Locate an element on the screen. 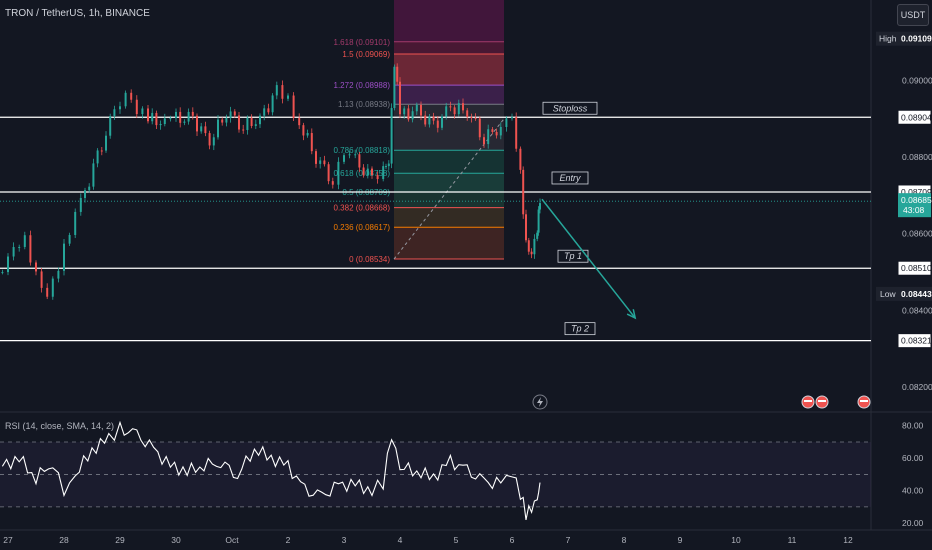  currency-button: USDT is located at coordinates (913, 15).